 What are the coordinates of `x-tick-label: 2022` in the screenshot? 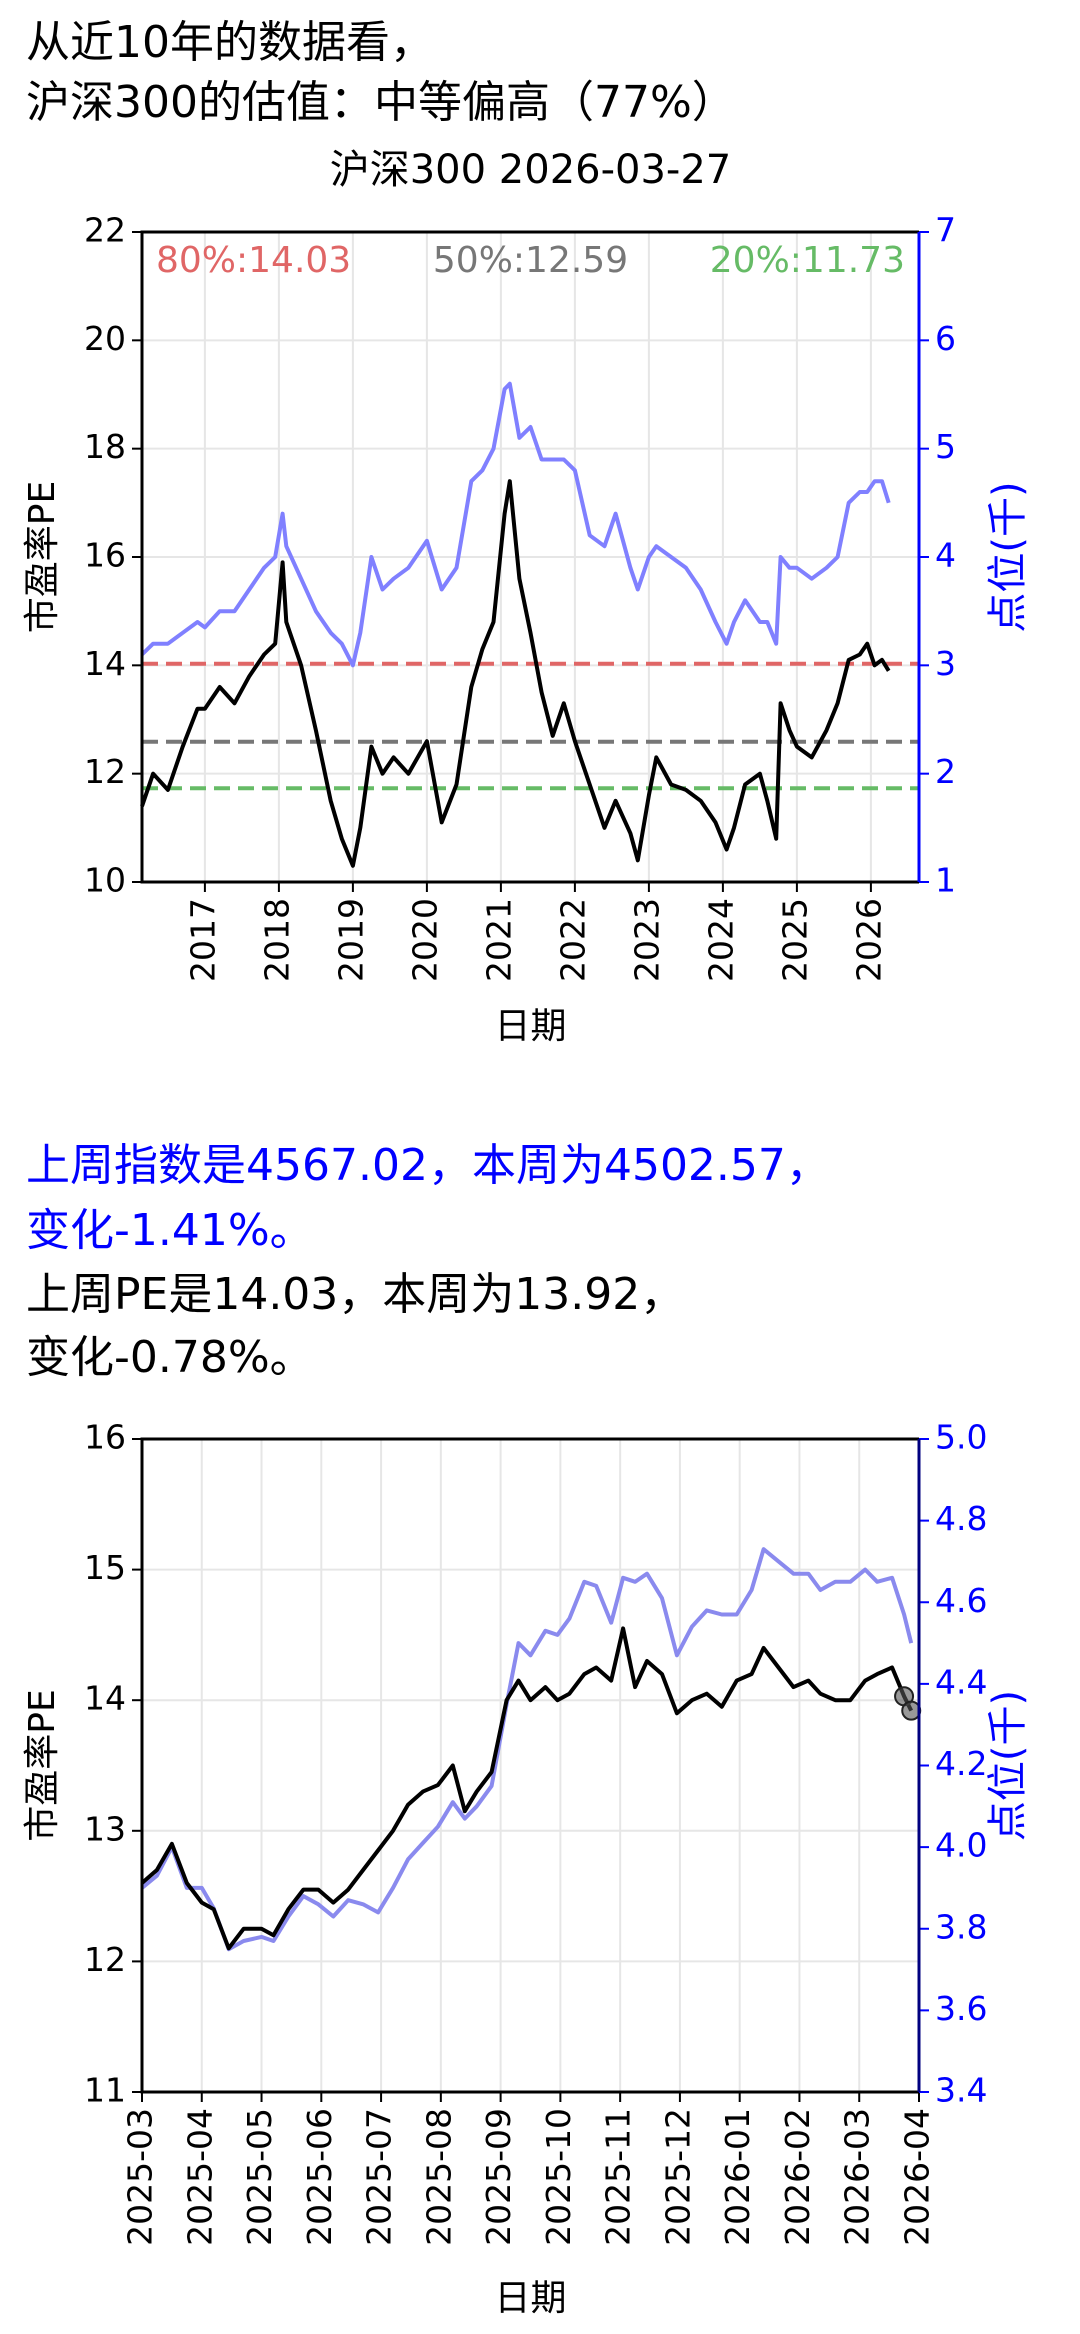 It's located at (572, 940).